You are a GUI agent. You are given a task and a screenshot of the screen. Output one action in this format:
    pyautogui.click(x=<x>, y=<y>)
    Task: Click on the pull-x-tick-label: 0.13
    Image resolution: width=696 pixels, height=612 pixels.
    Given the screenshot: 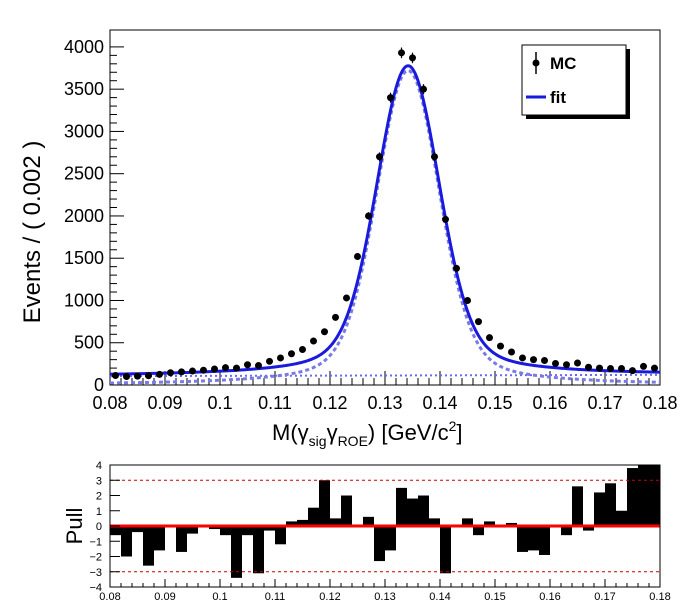 What is the action you would take?
    pyautogui.click(x=384, y=597)
    